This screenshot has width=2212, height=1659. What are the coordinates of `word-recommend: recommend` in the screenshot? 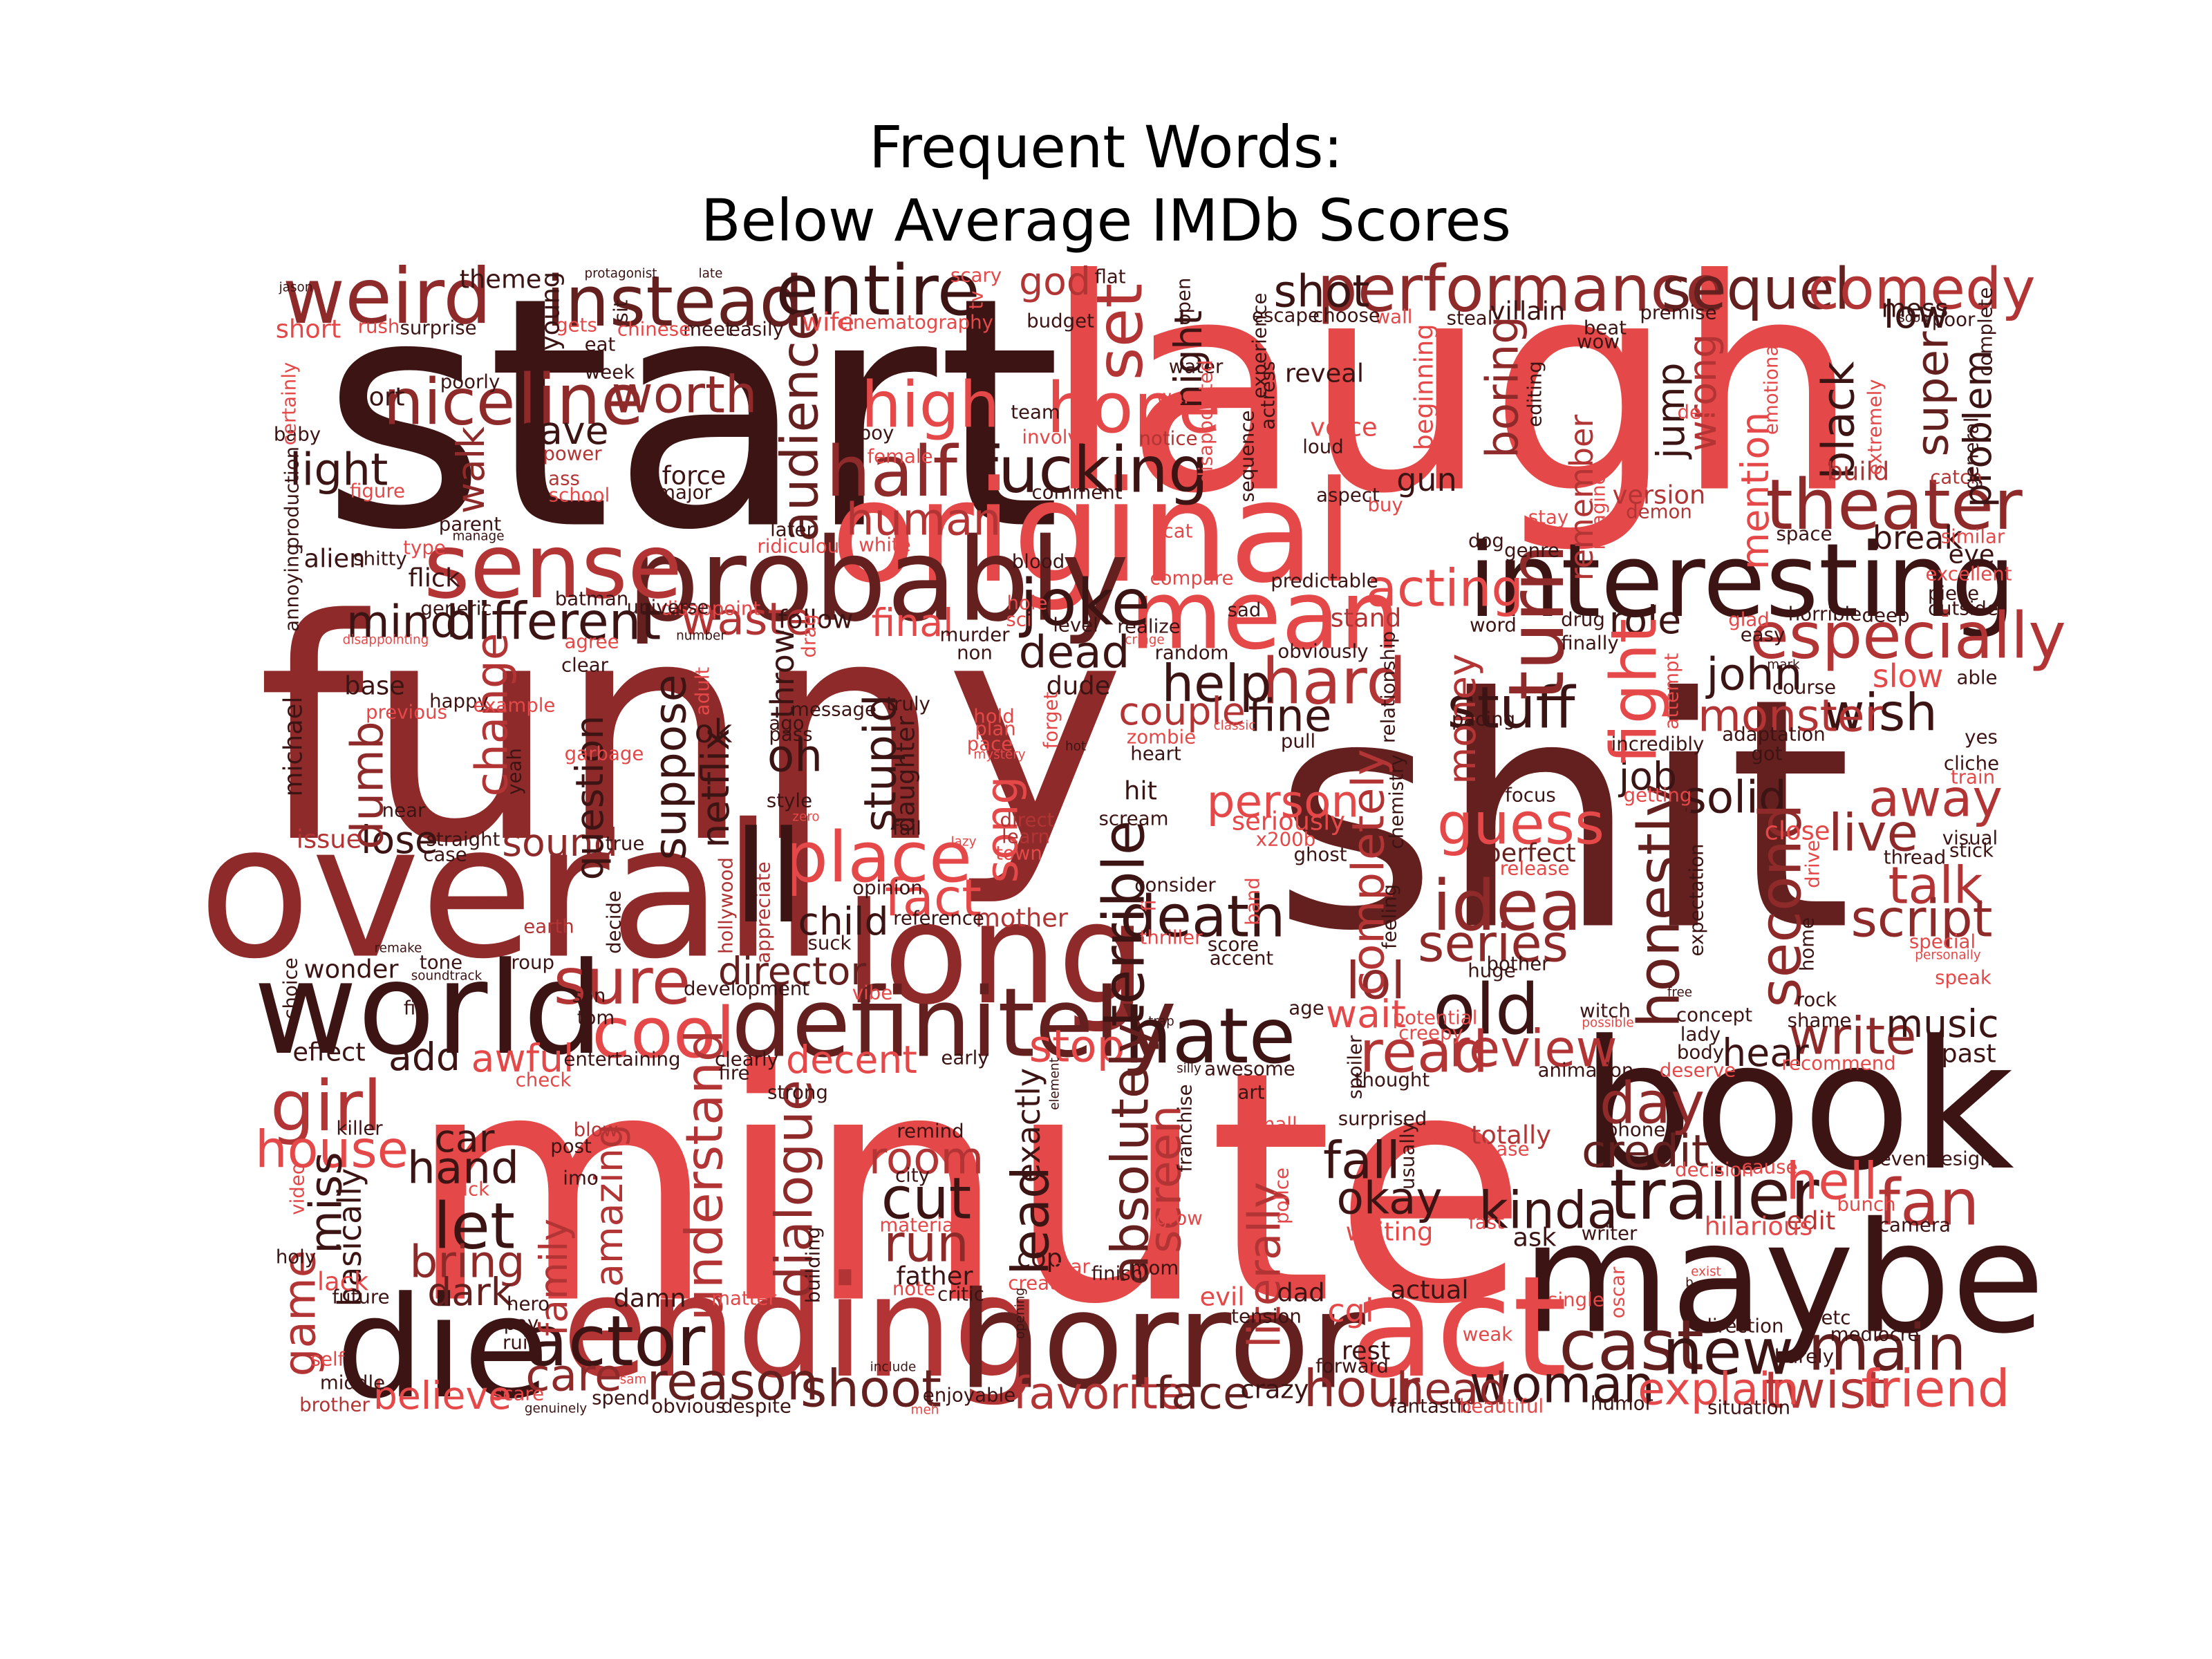 It's located at (1839, 1063).